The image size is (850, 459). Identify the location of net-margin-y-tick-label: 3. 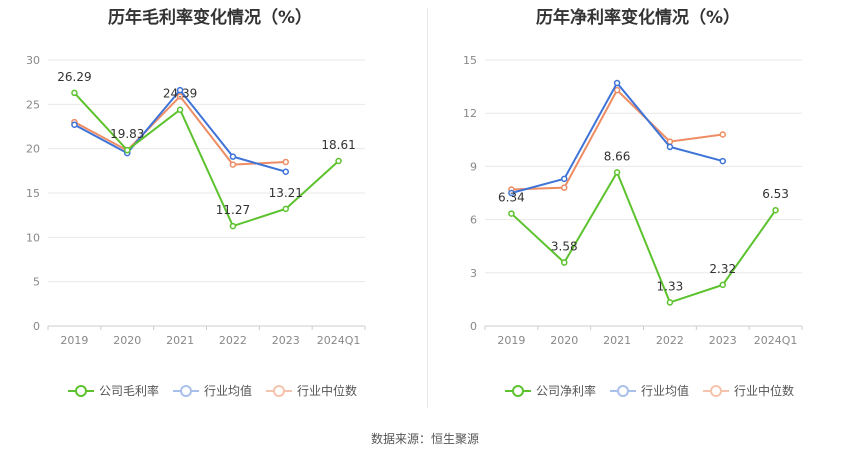
(473, 273).